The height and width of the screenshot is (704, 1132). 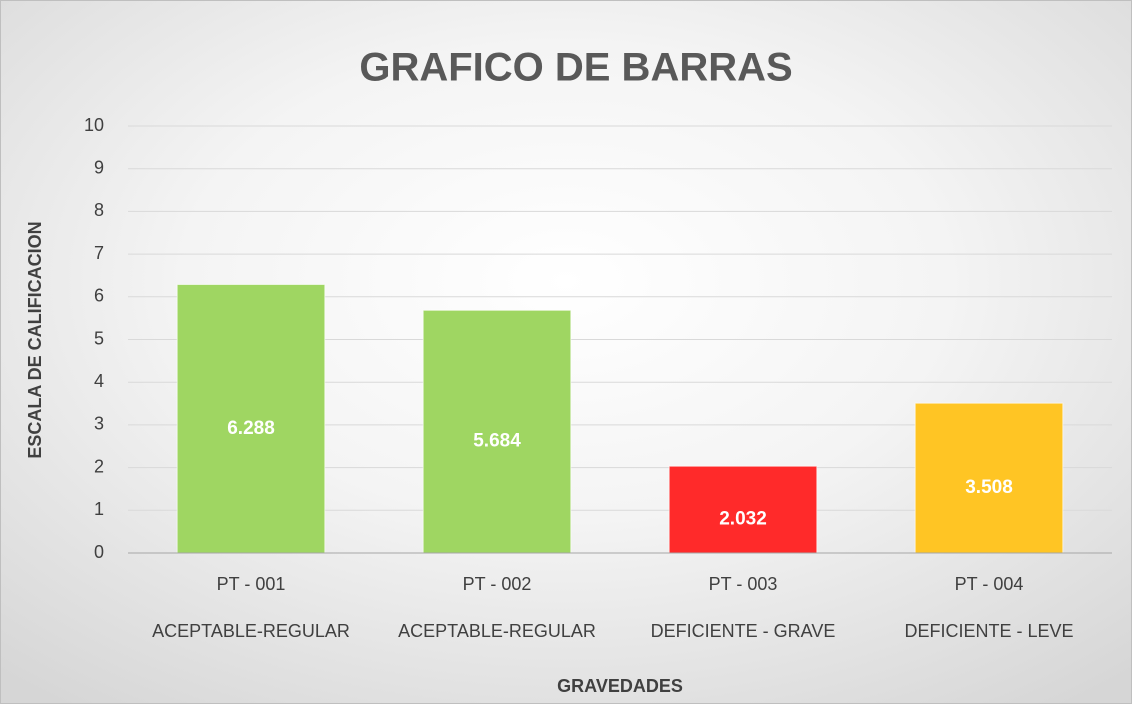 What do you see at coordinates (251, 584) in the screenshot?
I see `x-tick-label: PT - 001` at bounding box center [251, 584].